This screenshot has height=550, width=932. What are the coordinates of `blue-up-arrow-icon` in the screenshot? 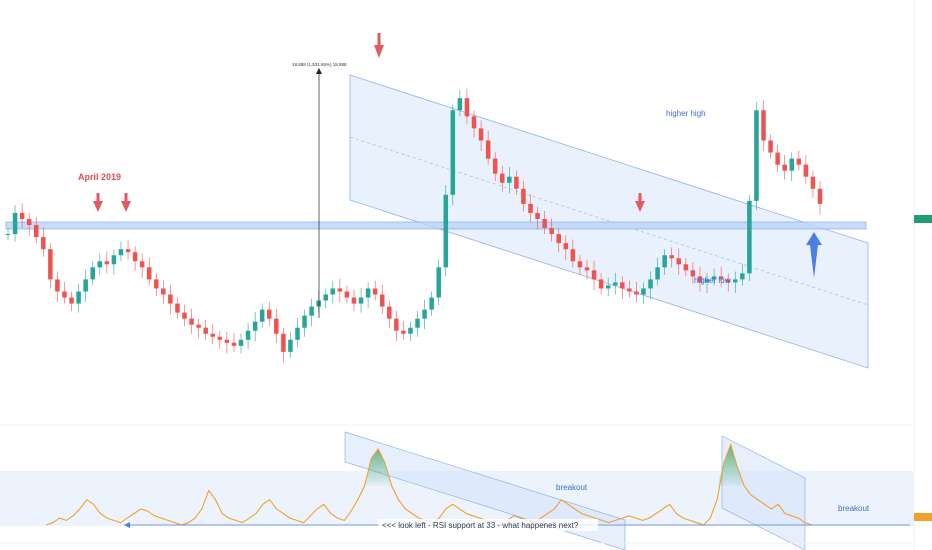 It's located at (814, 255).